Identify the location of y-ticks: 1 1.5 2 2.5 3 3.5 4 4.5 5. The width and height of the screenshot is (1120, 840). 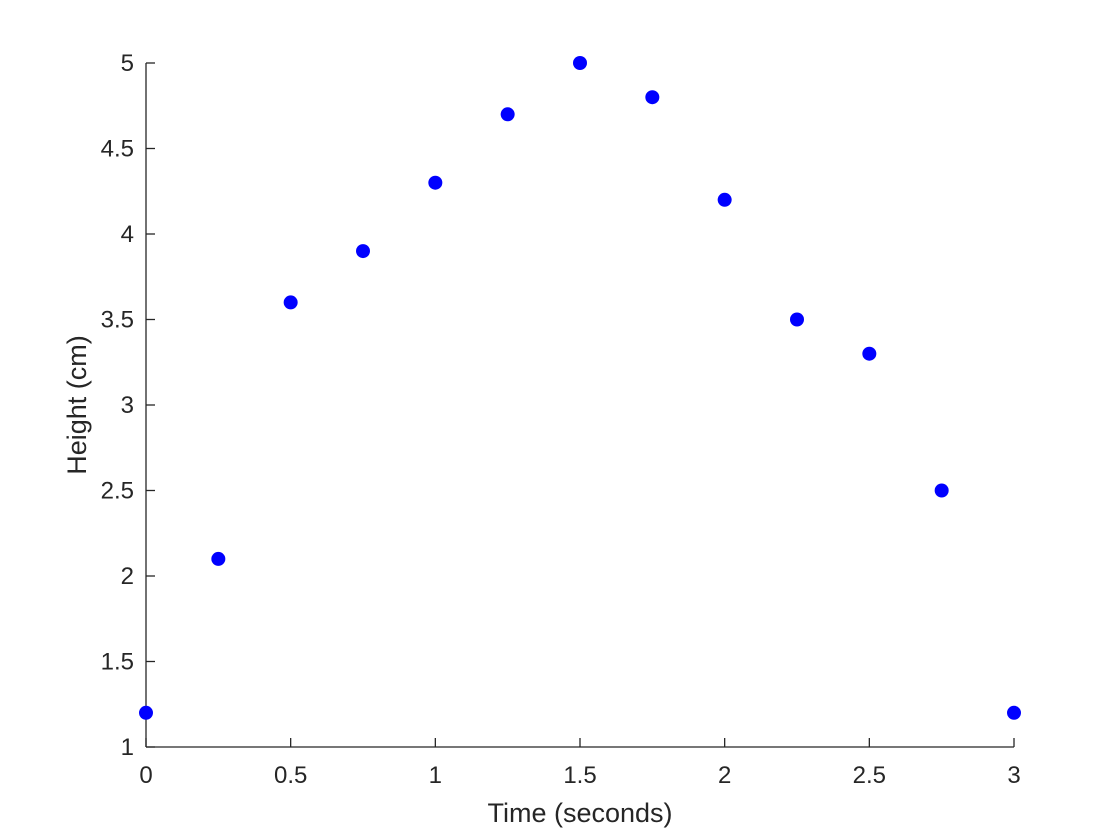
(128, 405).